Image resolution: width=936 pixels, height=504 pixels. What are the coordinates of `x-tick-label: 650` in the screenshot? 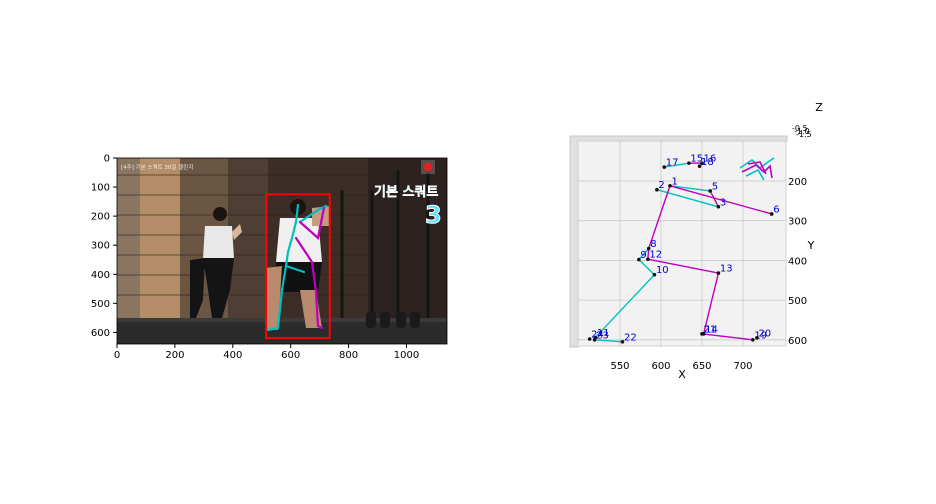 It's located at (701, 366).